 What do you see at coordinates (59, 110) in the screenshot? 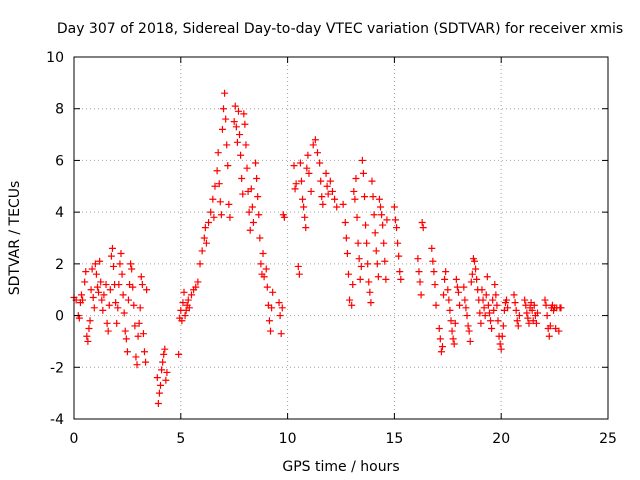
I see `y-tick-label: 8` at bounding box center [59, 110].